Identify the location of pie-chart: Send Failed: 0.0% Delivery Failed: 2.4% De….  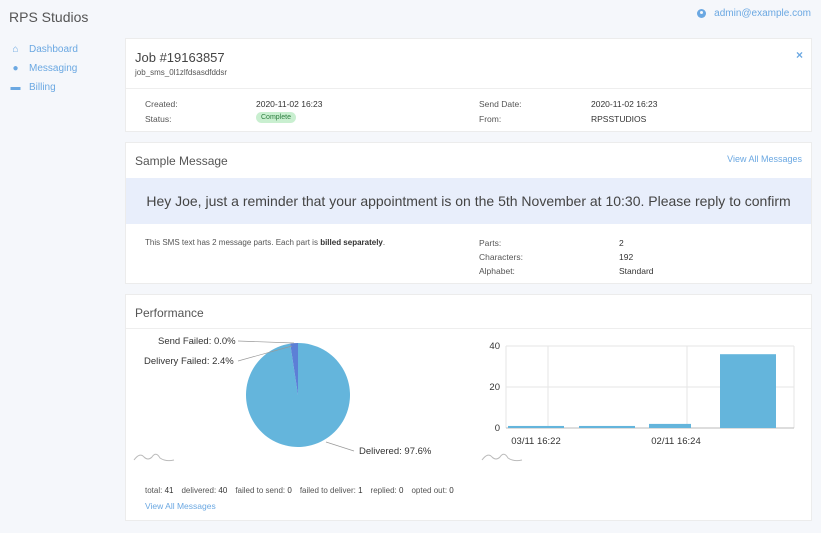
(282, 399).